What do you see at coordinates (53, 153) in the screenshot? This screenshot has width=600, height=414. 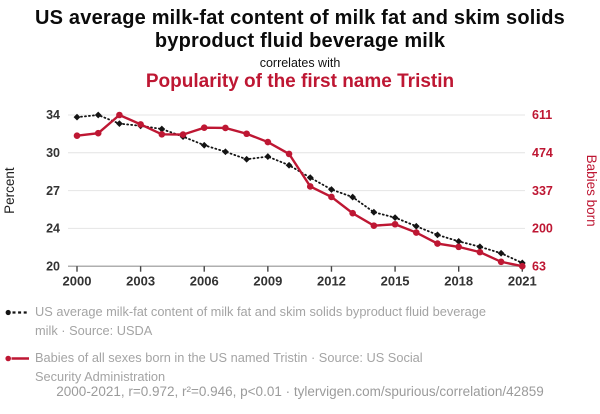 I see `left-axis-tick-label: 30` at bounding box center [53, 153].